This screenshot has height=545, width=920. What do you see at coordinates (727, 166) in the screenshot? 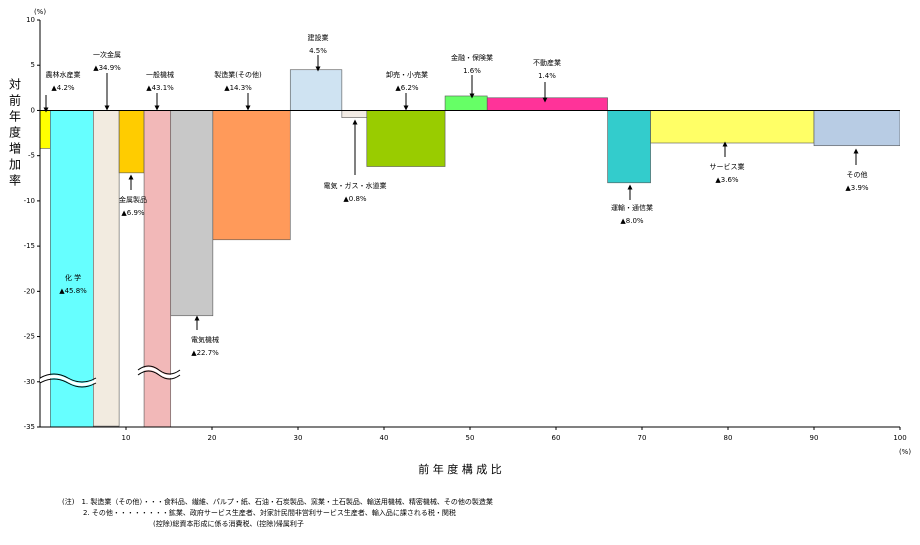
I see `bar-name-label: サービス業` at bounding box center [727, 166].